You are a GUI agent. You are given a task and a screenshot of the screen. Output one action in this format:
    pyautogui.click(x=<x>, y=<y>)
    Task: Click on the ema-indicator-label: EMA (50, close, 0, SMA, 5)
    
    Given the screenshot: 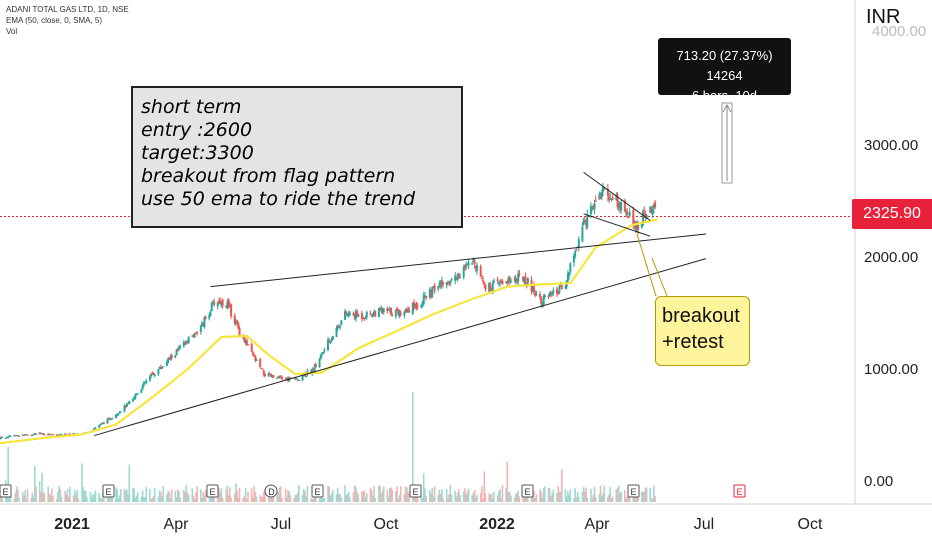 What is the action you would take?
    pyautogui.click(x=54, y=20)
    